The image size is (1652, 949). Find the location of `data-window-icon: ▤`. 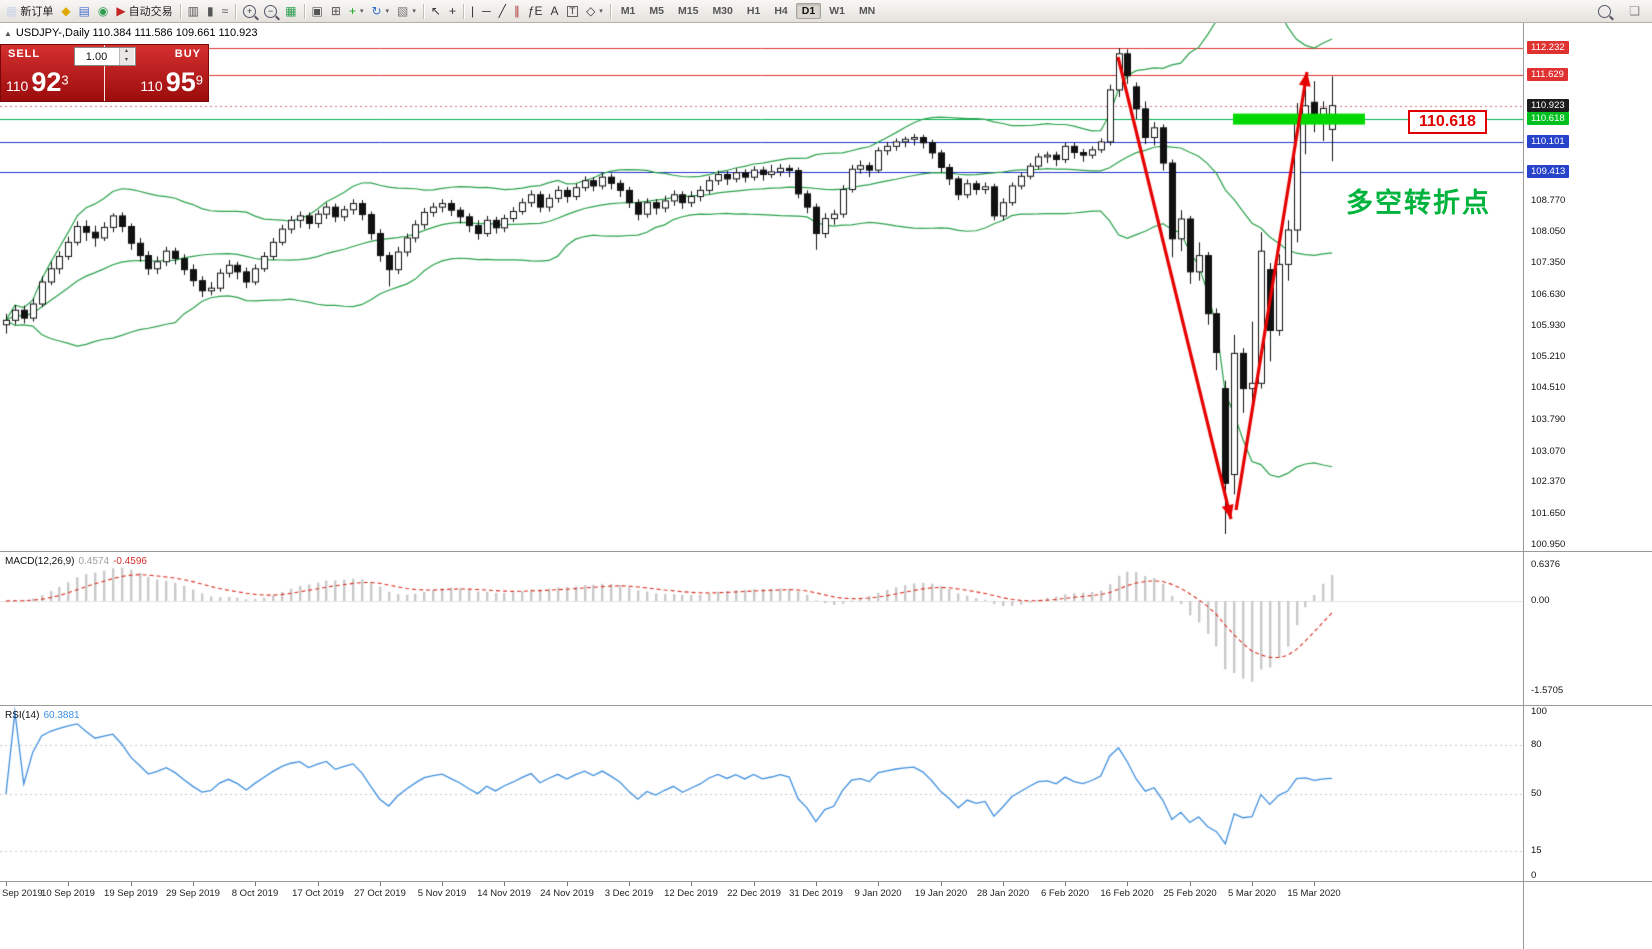

data-window-icon: ▤ is located at coordinates (84, 11).